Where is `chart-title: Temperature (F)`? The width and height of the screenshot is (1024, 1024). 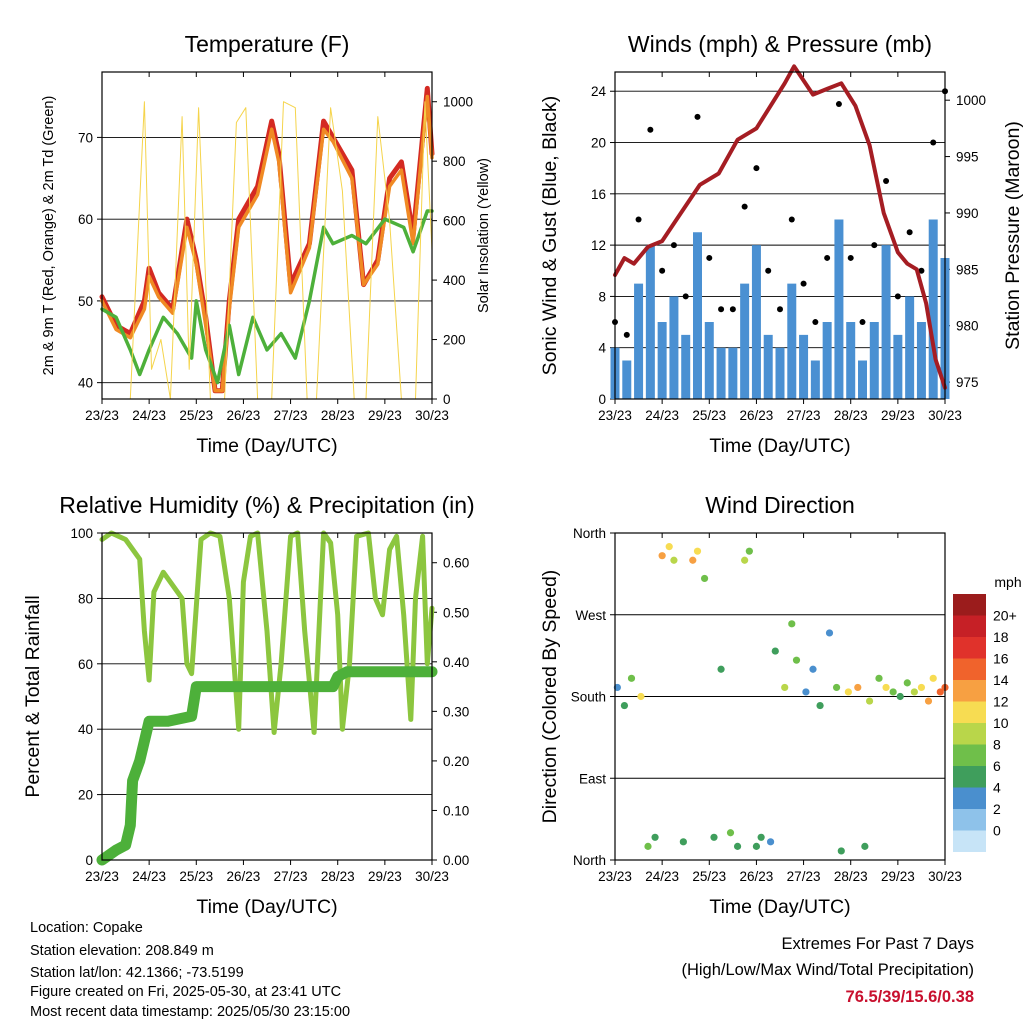 chart-title: Temperature (F) is located at coordinates (267, 44).